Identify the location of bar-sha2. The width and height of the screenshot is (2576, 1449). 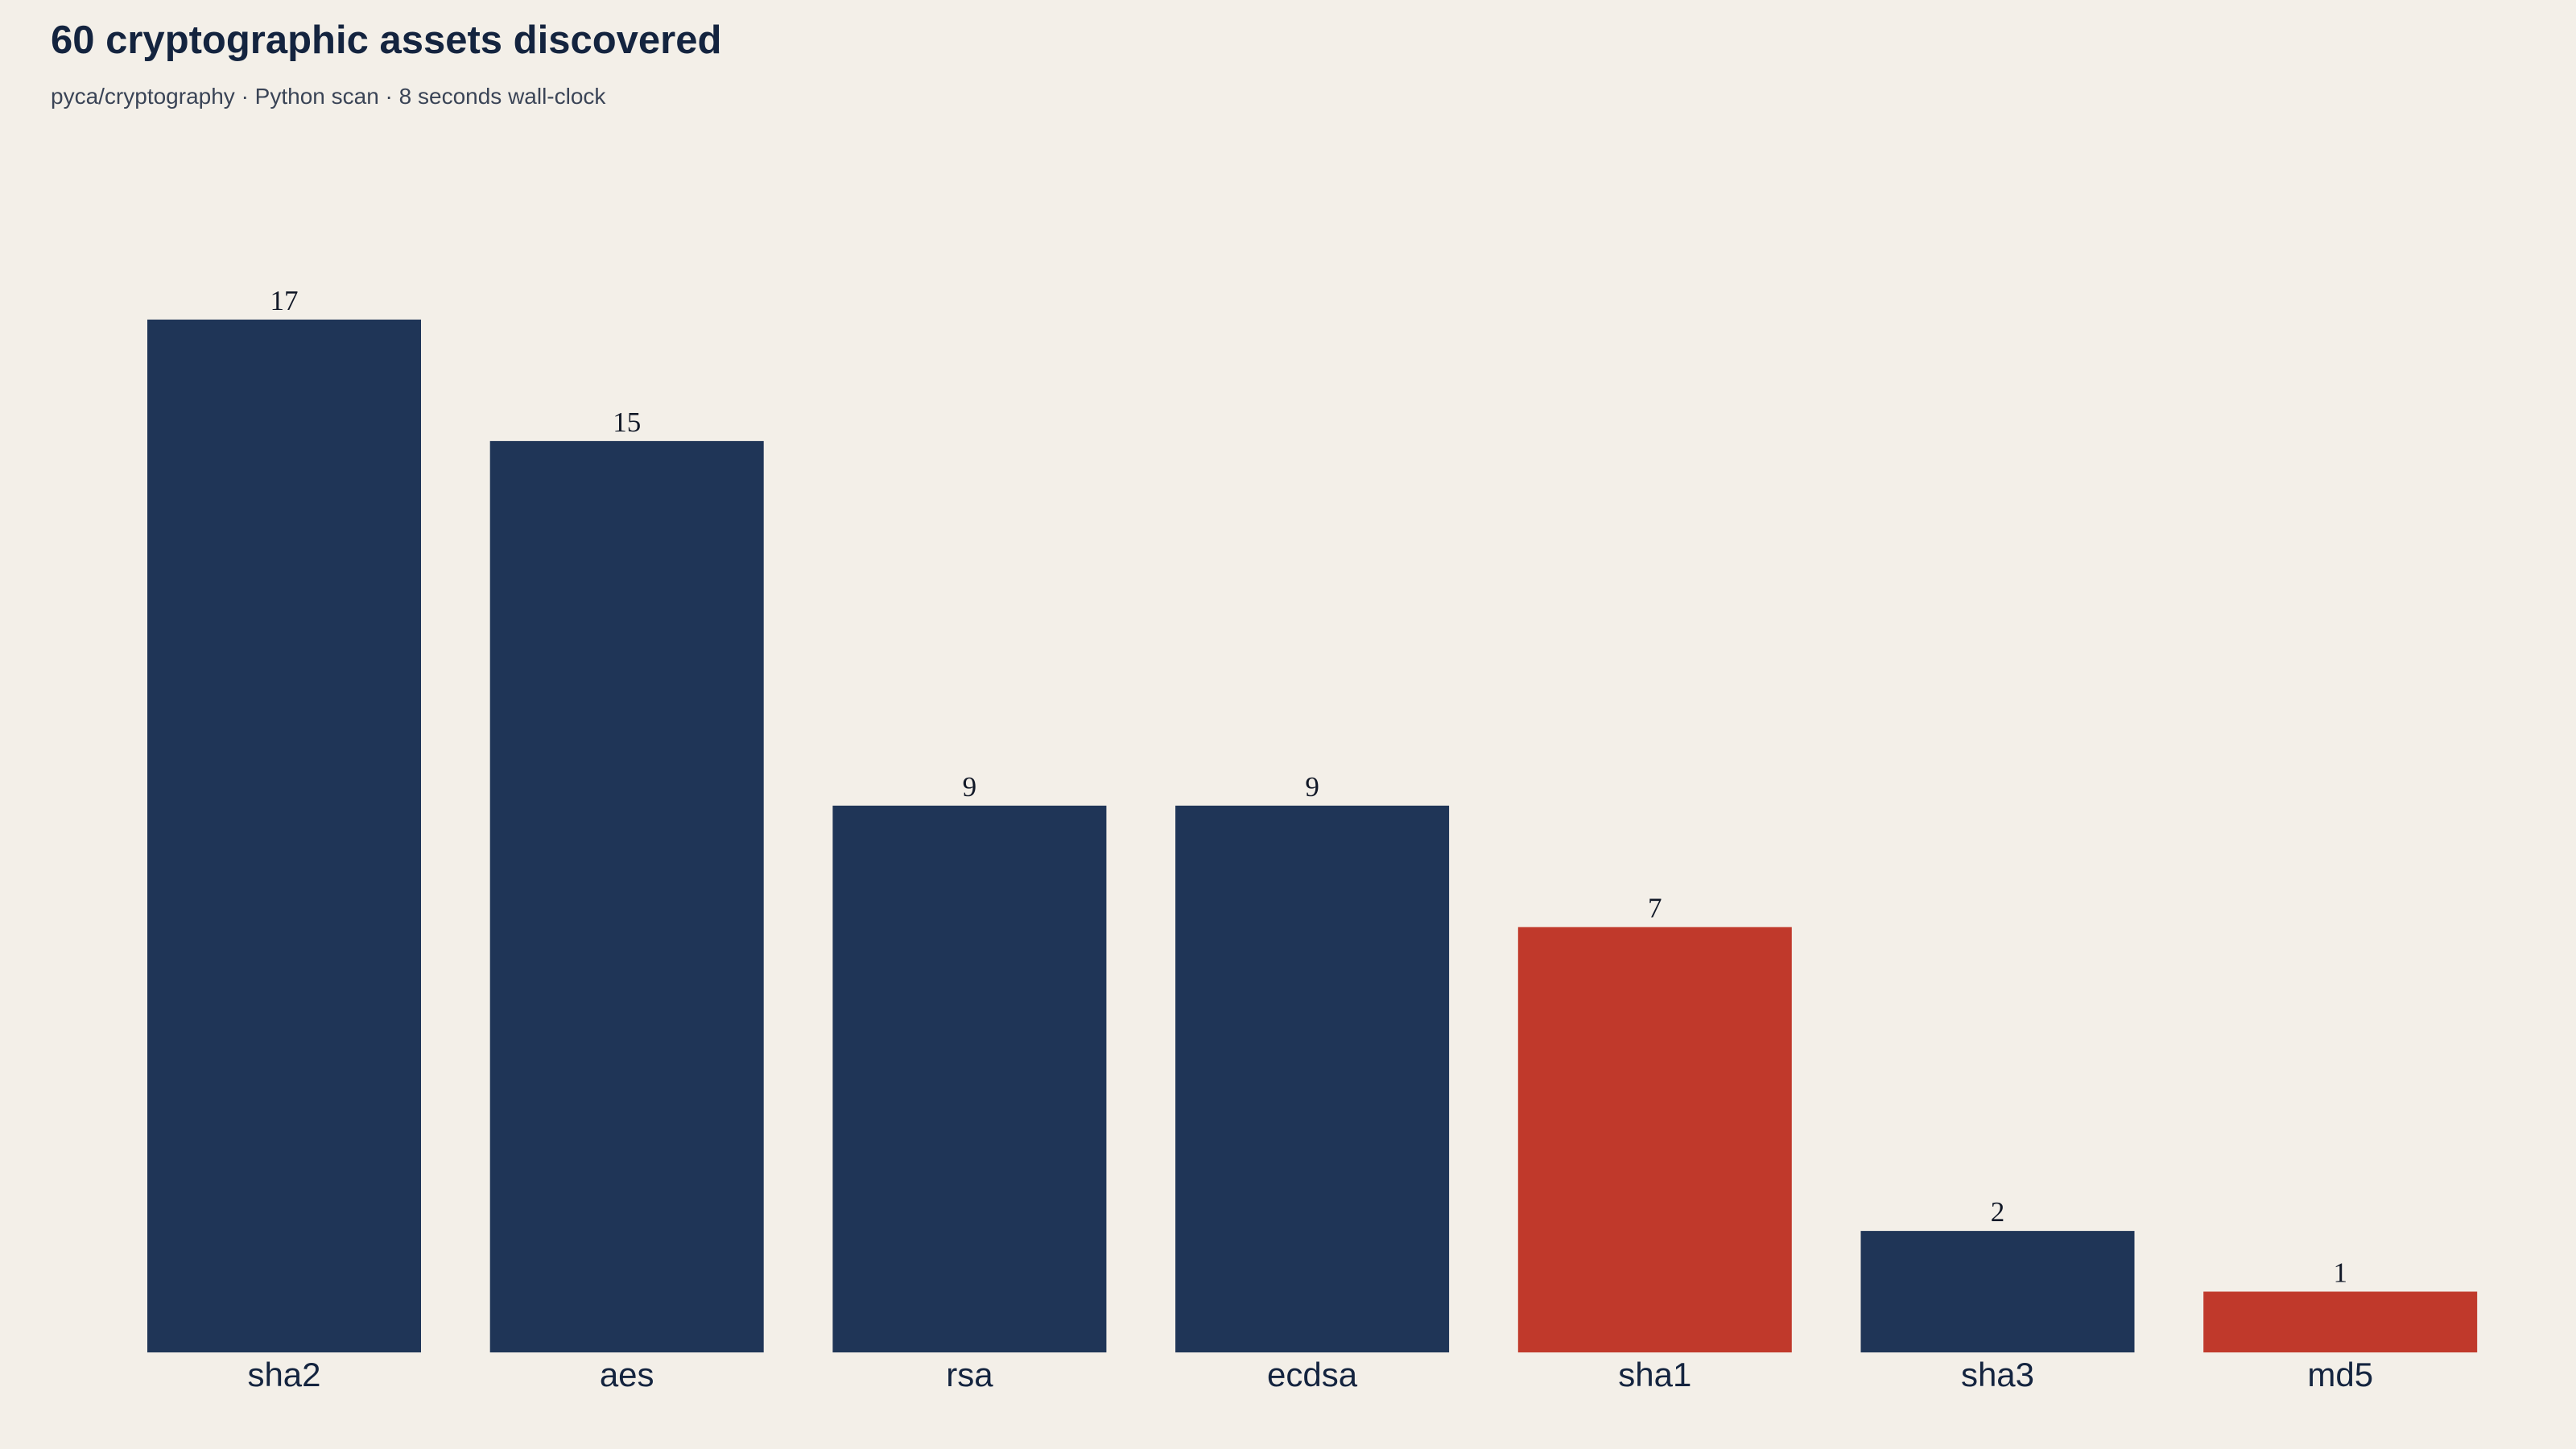
(284, 836).